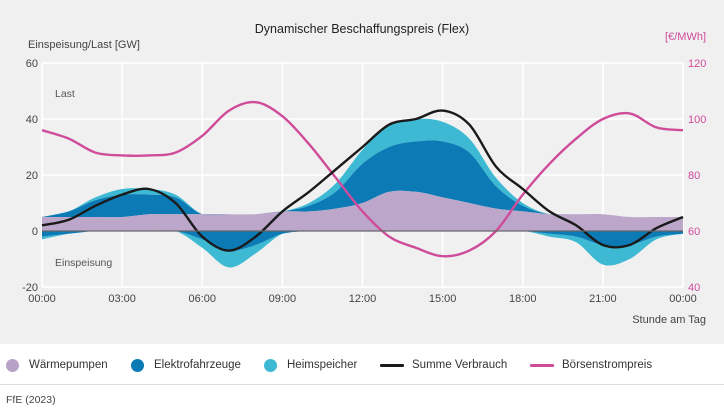  Describe the element at coordinates (83, 263) in the screenshot. I see `annotation-einspeisung: Einspeisung` at that location.